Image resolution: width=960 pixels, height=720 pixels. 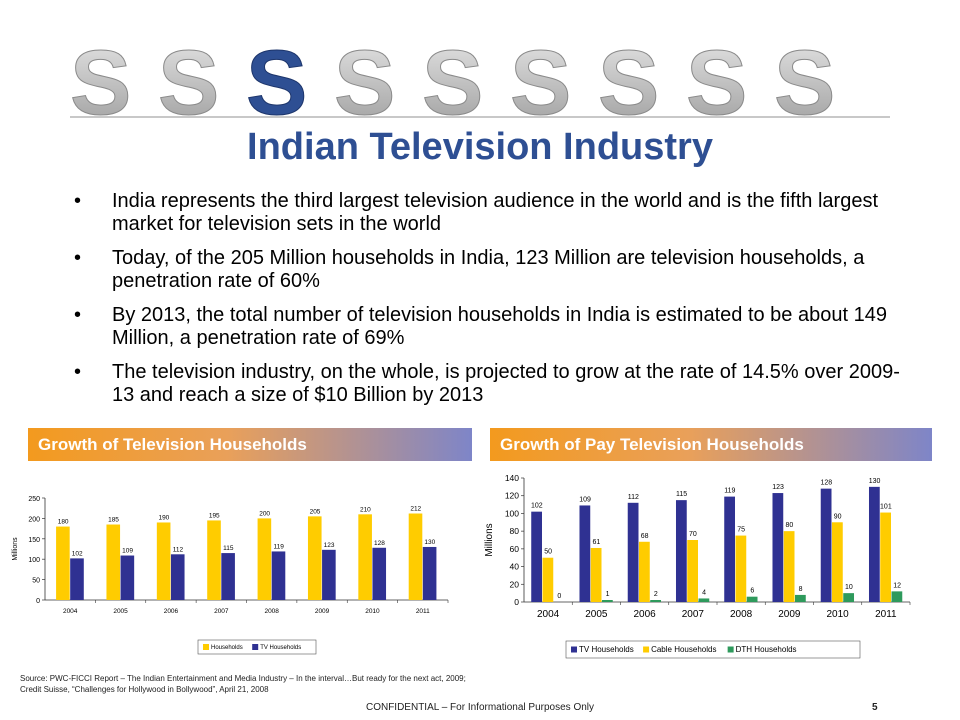 What do you see at coordinates (315, 511) in the screenshot?
I see `data-label: 205` at bounding box center [315, 511].